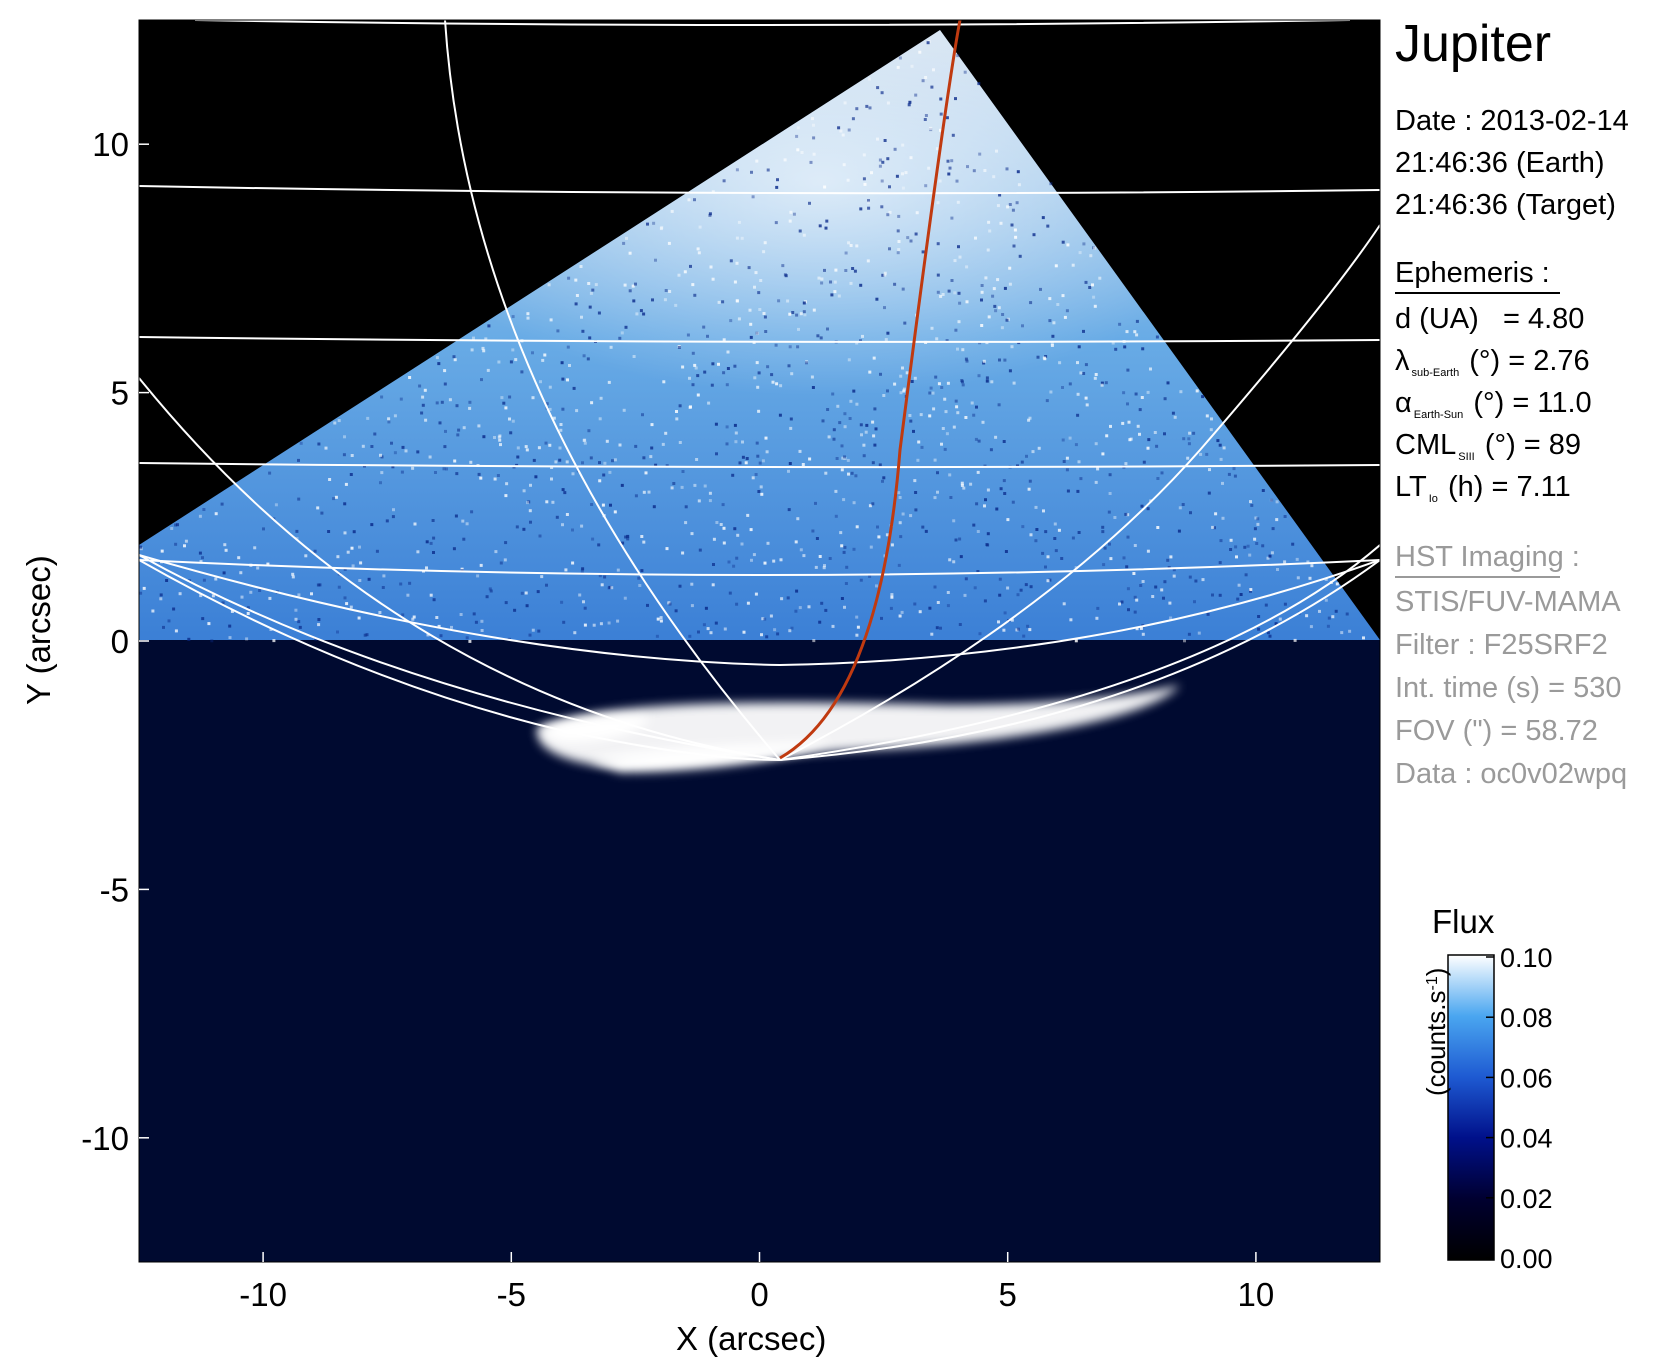 The height and width of the screenshot is (1368, 1677). Describe the element at coordinates (1500, 163) in the screenshot. I see `time-earth: 21:46:36 (Earth)` at that location.